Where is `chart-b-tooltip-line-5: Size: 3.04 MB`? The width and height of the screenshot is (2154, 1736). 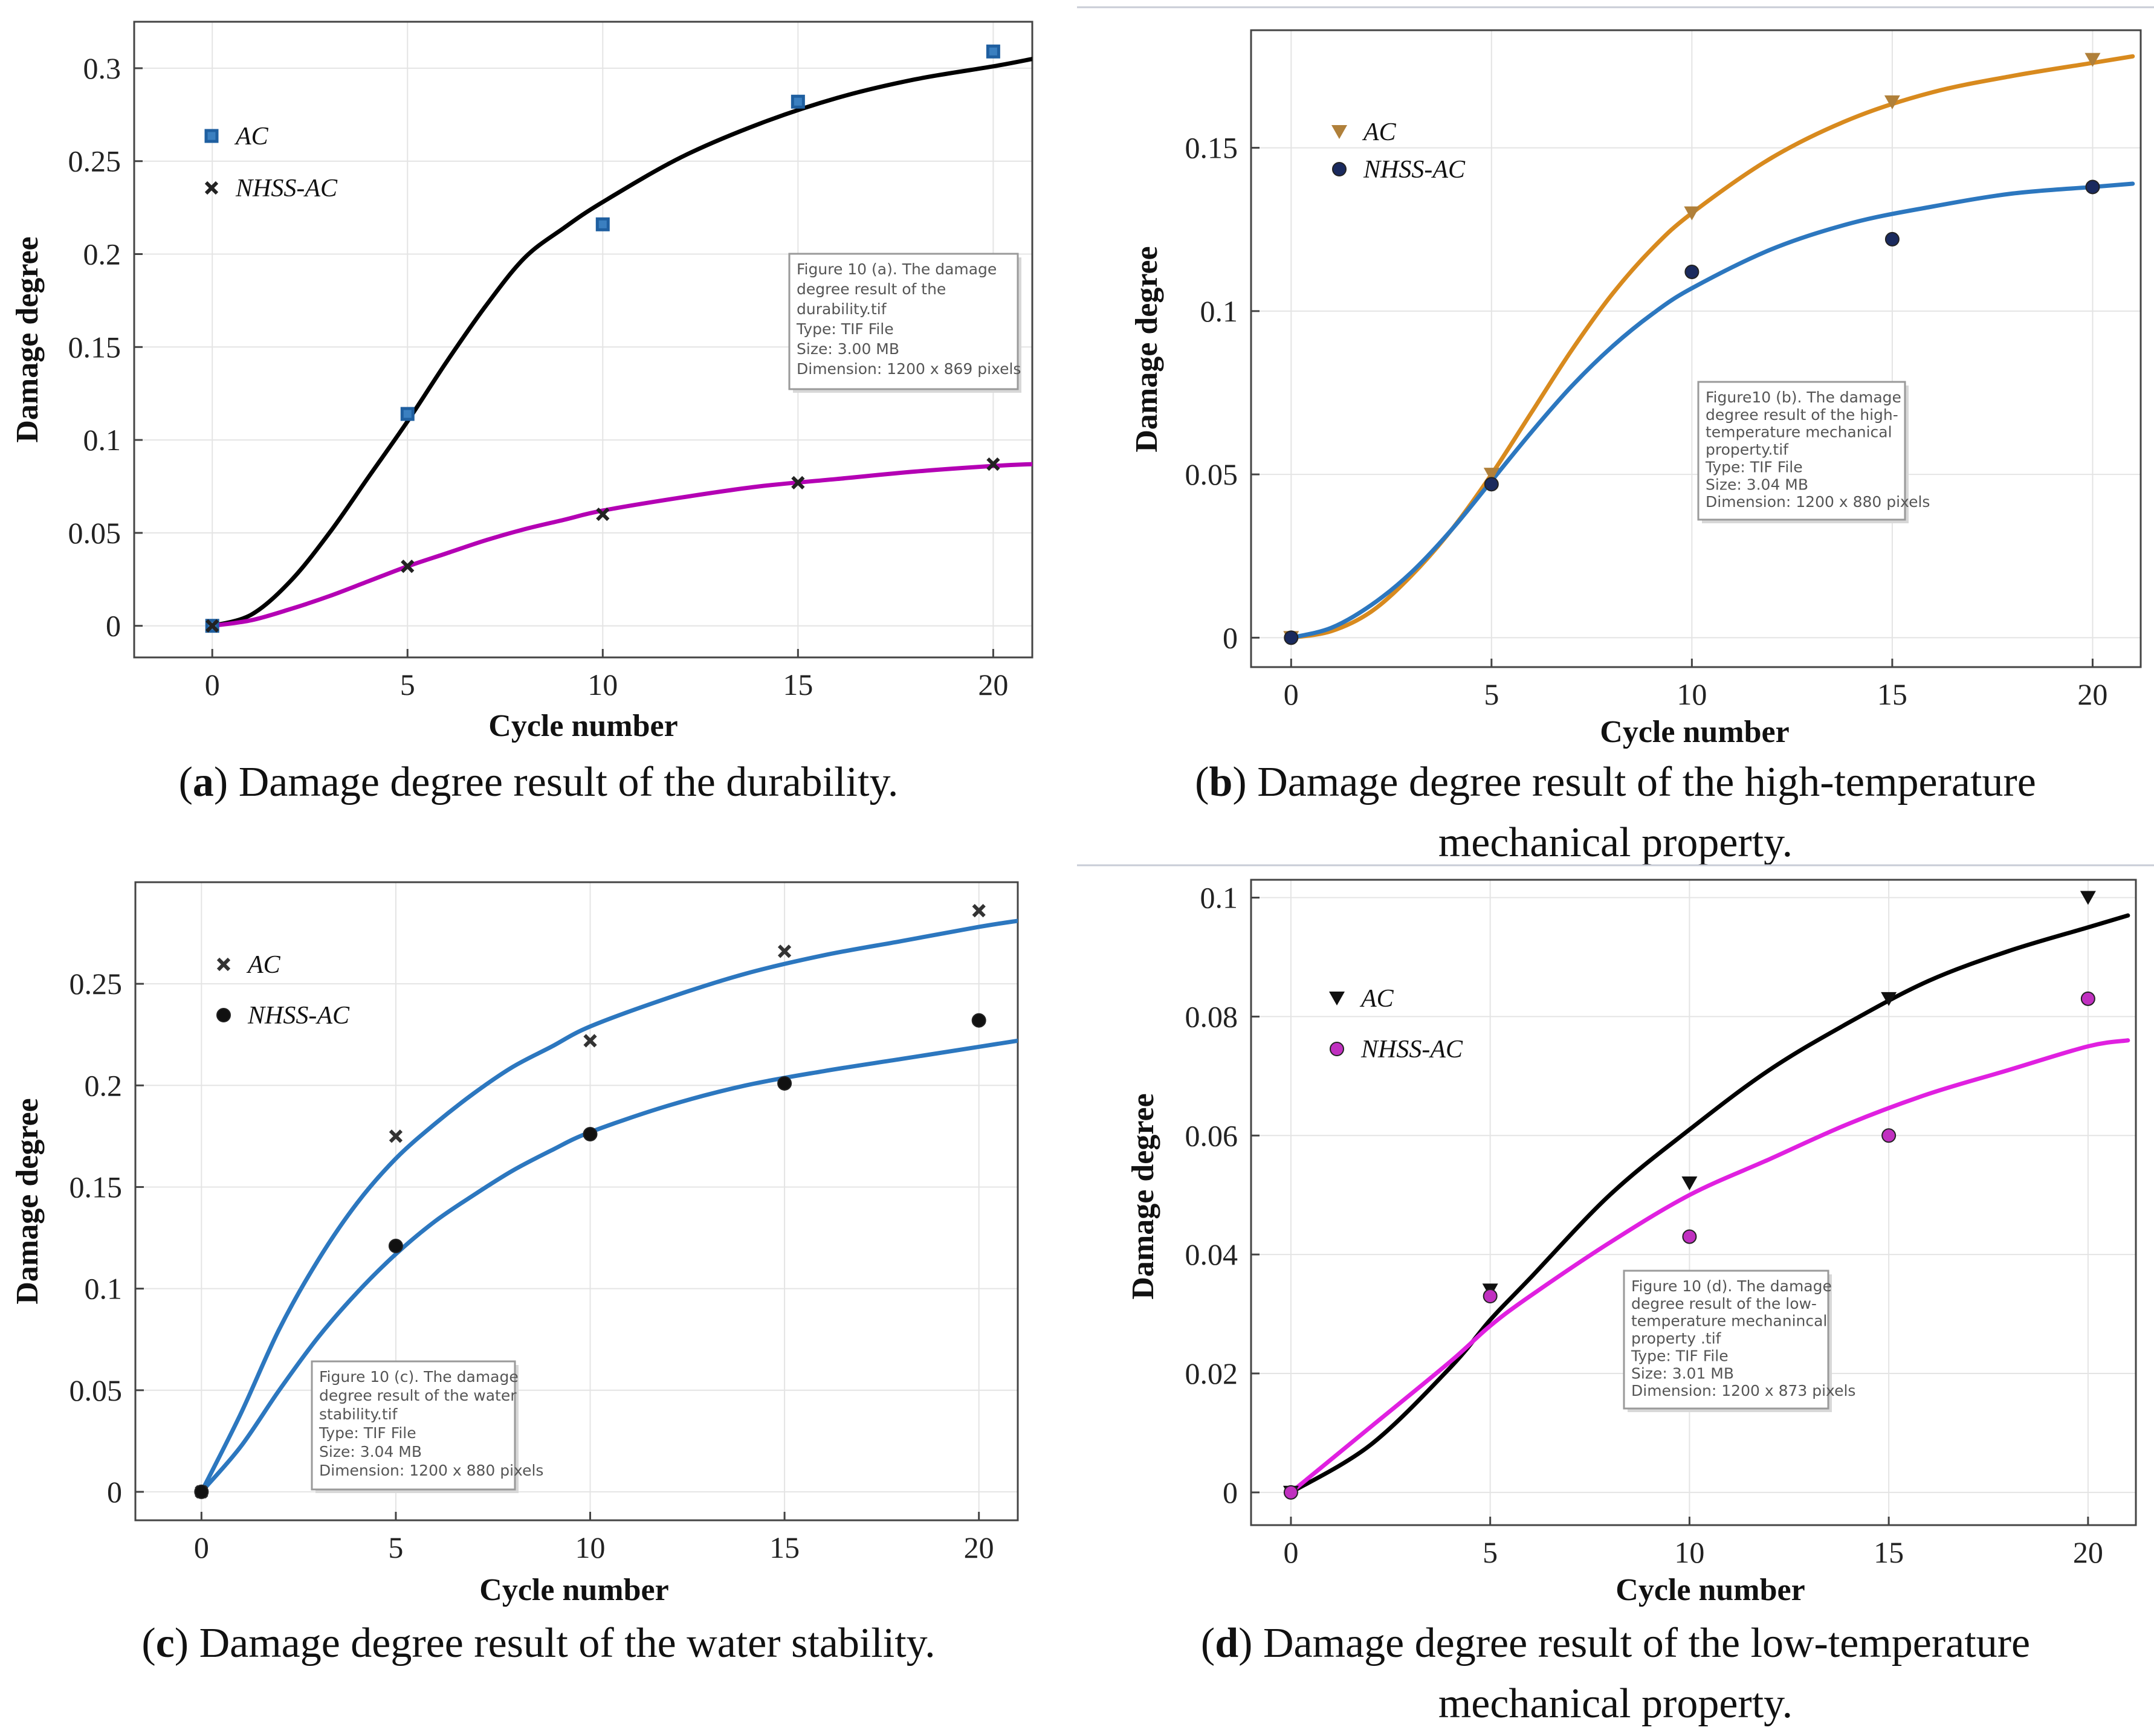 chart-b-tooltip-line-5: Size: 3.04 MB is located at coordinates (1757, 484).